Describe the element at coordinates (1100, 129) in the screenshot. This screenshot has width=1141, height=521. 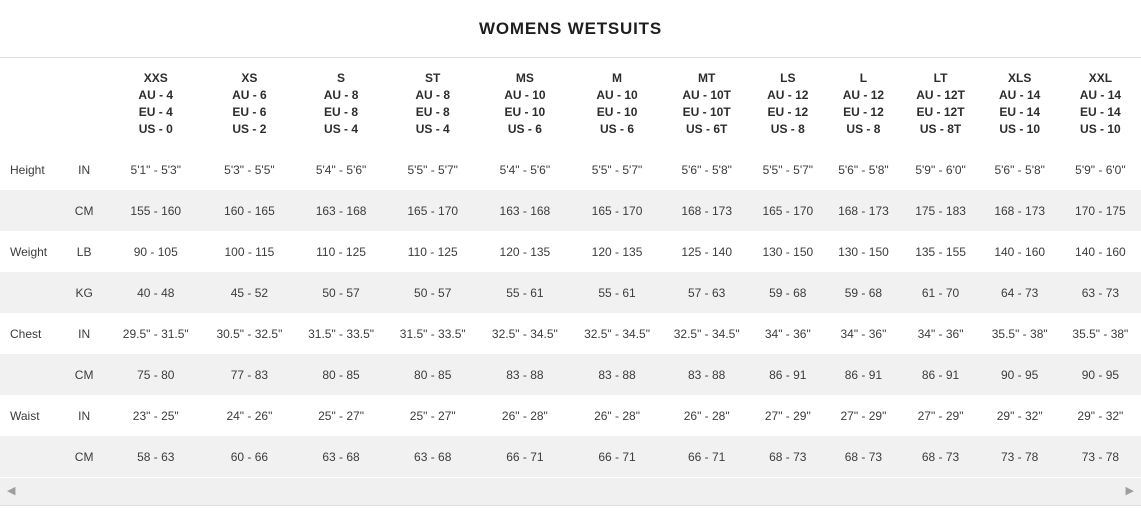
I see `us-size: US - 10` at that location.